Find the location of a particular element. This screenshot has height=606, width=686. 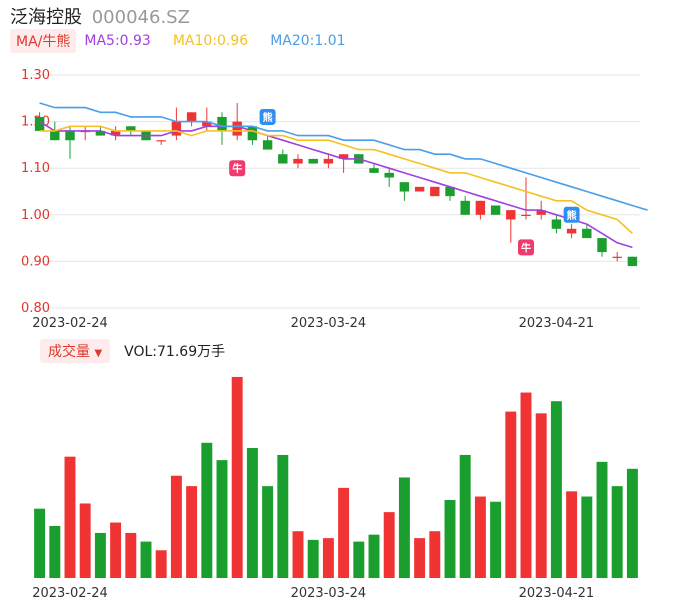

signal-label: 牛 is located at coordinates (526, 247).